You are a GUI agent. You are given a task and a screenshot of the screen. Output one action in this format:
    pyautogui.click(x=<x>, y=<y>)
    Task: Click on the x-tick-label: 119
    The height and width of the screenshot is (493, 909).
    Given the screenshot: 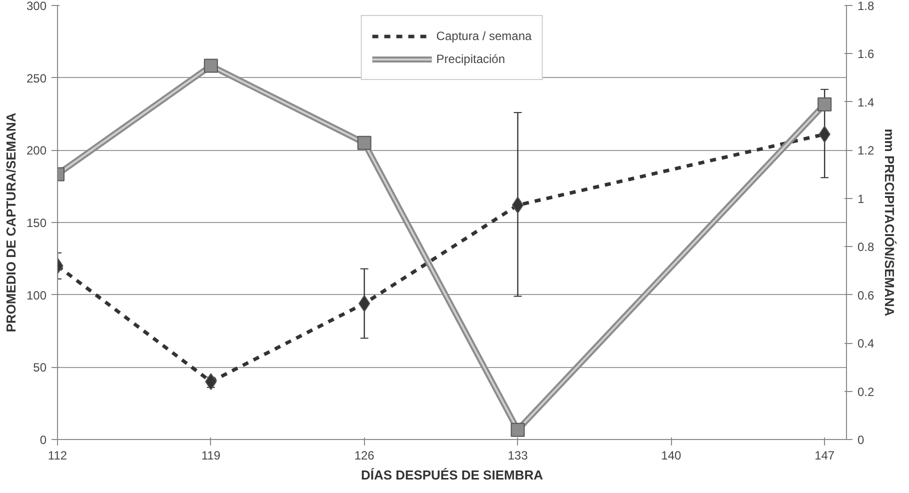 What is the action you would take?
    pyautogui.click(x=211, y=455)
    